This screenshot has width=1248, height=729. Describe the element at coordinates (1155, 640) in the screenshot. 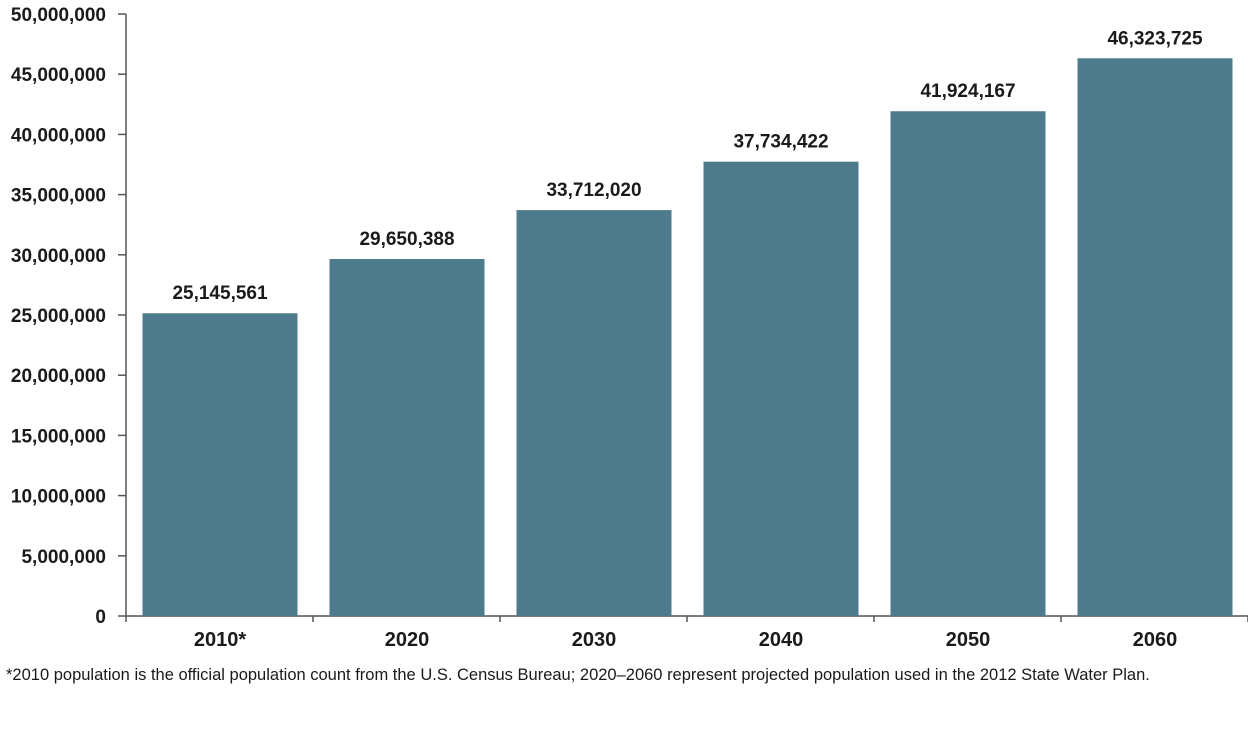

I see `category-label: 2060` at that location.